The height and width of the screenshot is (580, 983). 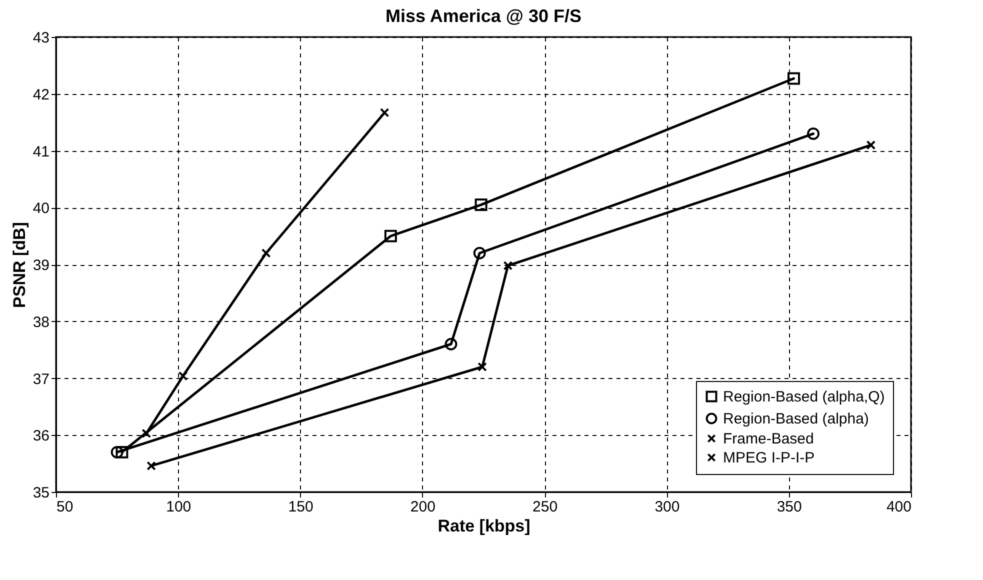 I want to click on x-tick-label: 50, so click(x=65, y=507).